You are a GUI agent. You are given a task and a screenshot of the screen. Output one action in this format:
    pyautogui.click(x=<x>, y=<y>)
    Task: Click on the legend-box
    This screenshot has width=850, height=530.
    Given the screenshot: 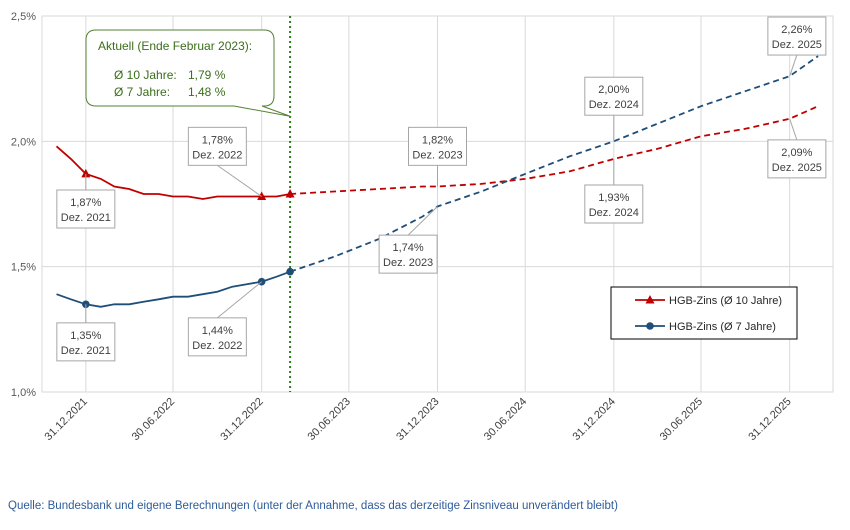 What is the action you would take?
    pyautogui.click(x=704, y=313)
    